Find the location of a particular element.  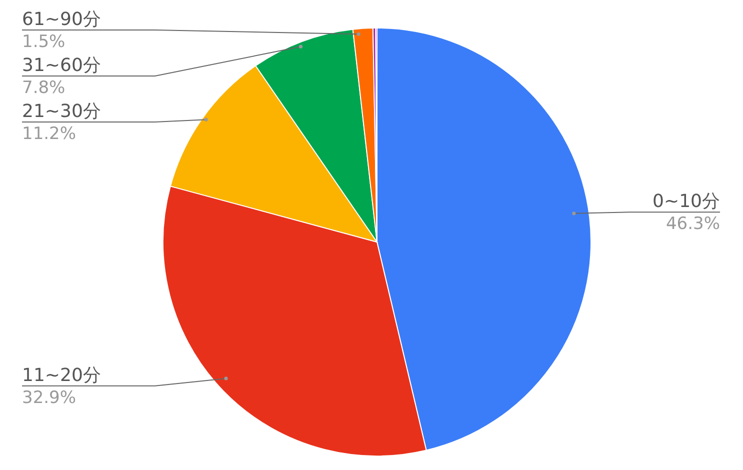

data-label: 1.5% is located at coordinates (44, 42).